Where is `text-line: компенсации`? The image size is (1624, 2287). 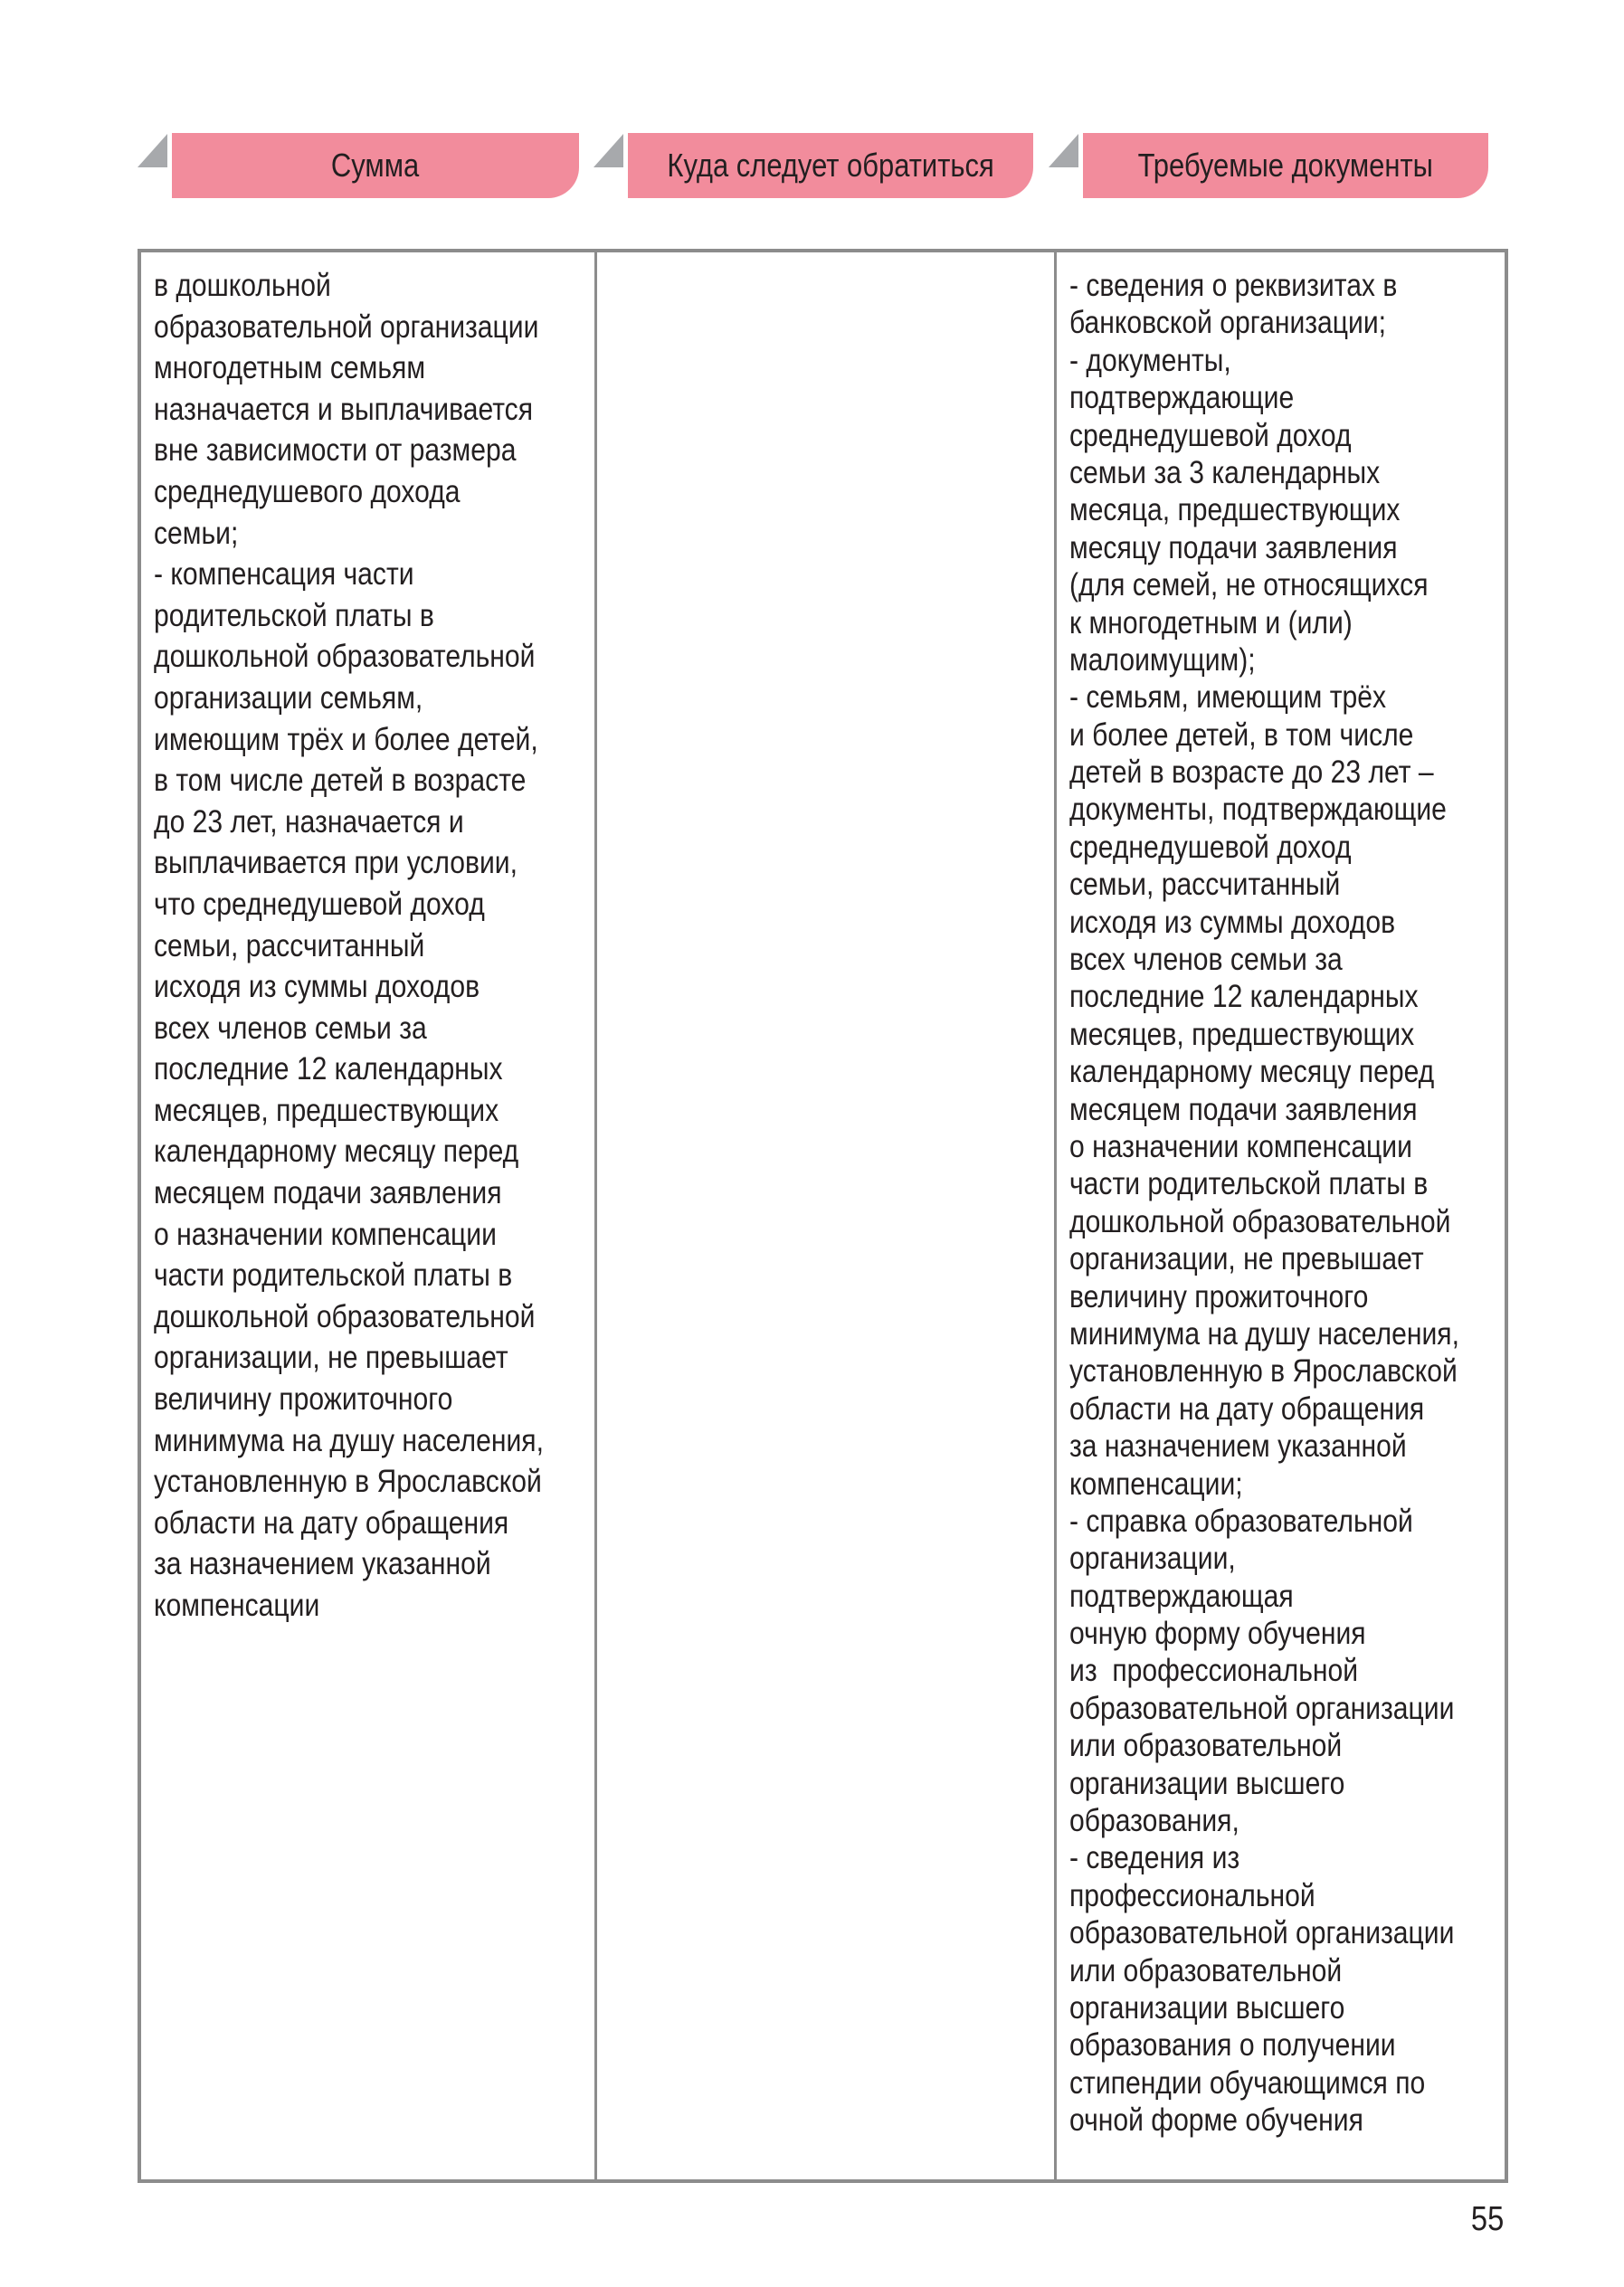 text-line: компенсации is located at coordinates (237, 1605).